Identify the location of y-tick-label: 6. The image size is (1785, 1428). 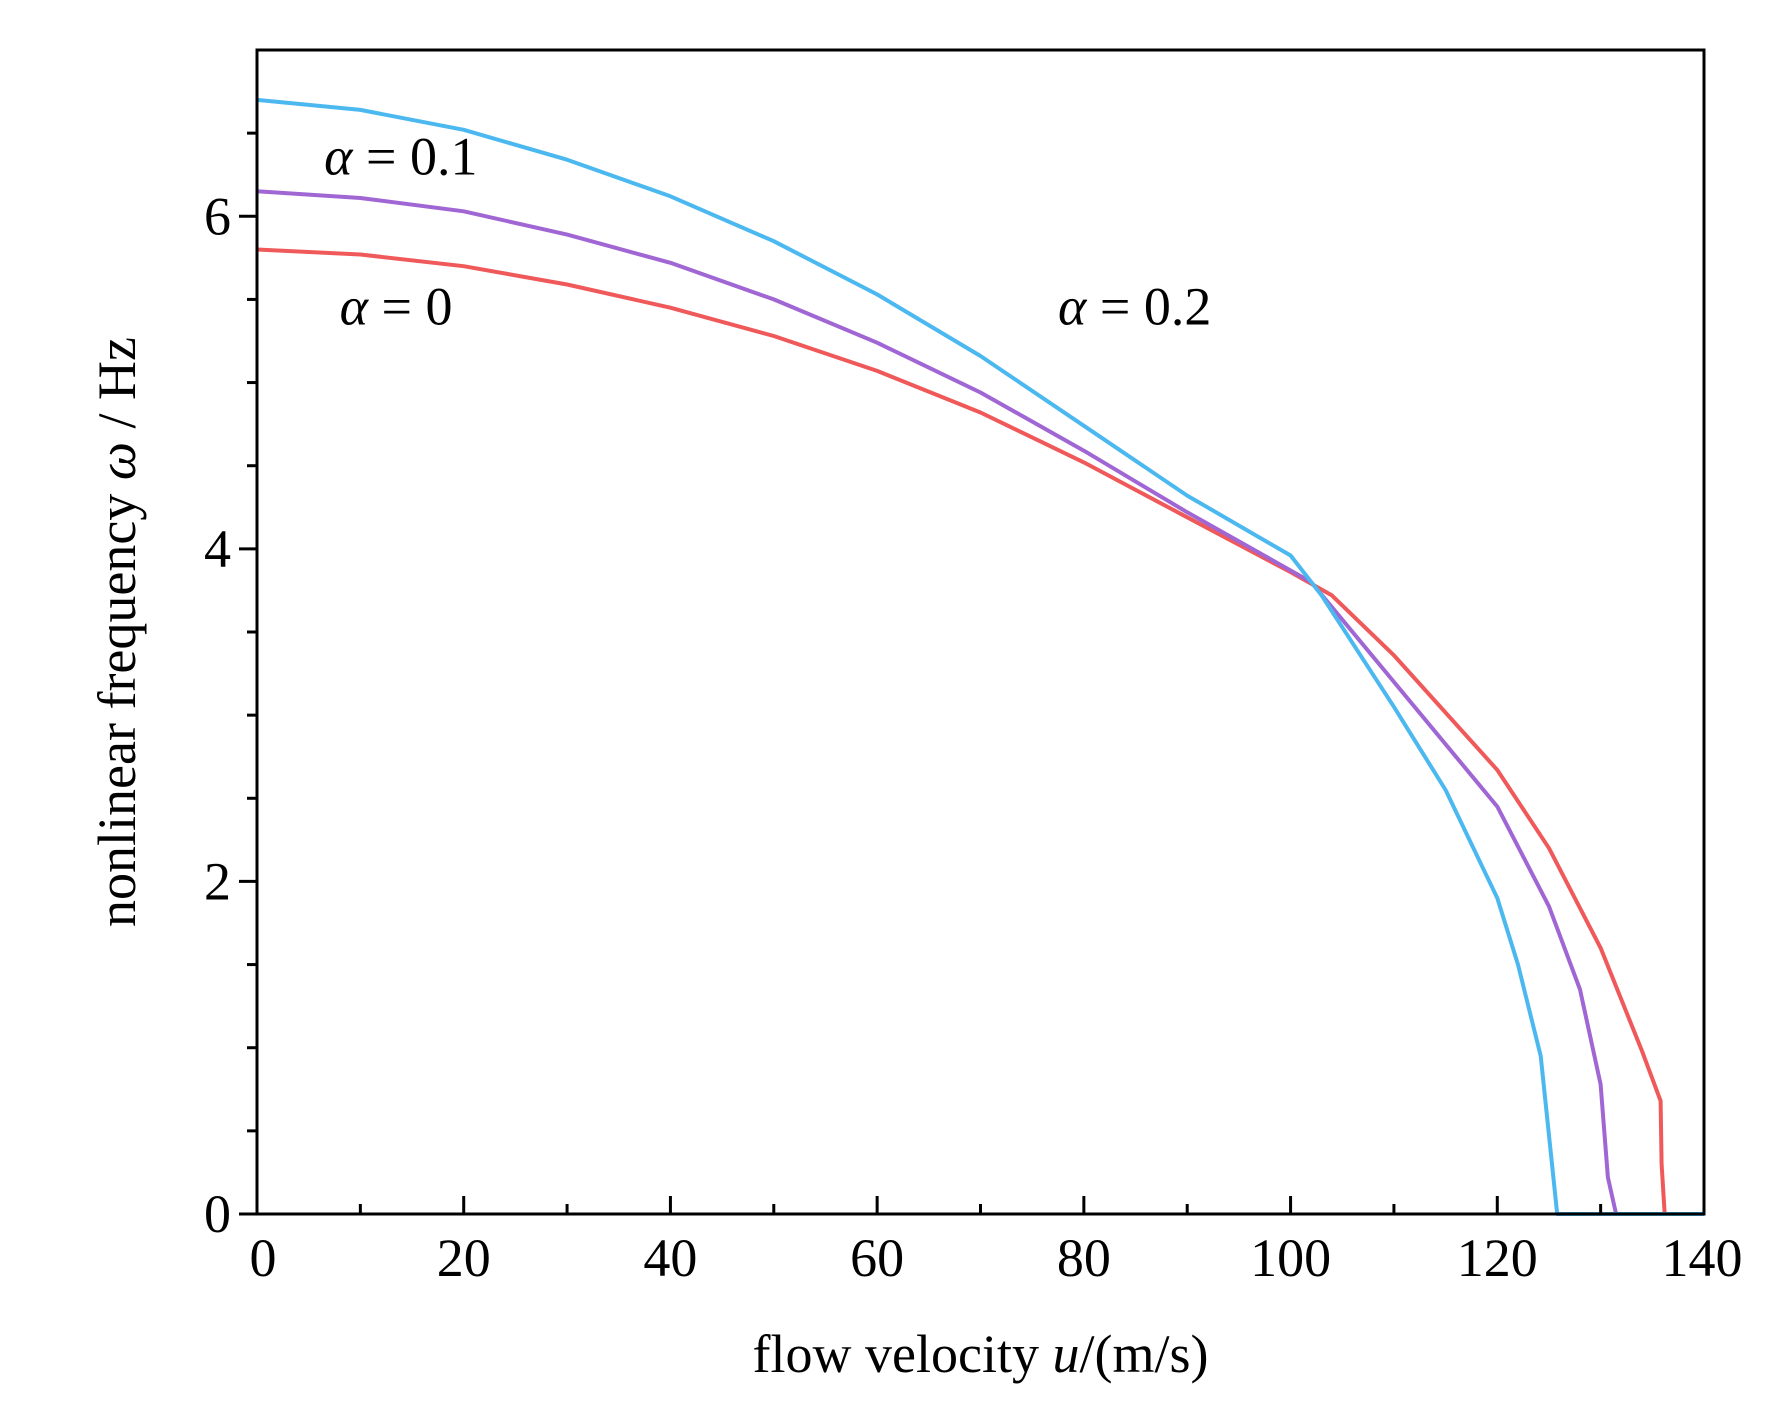
(217, 216).